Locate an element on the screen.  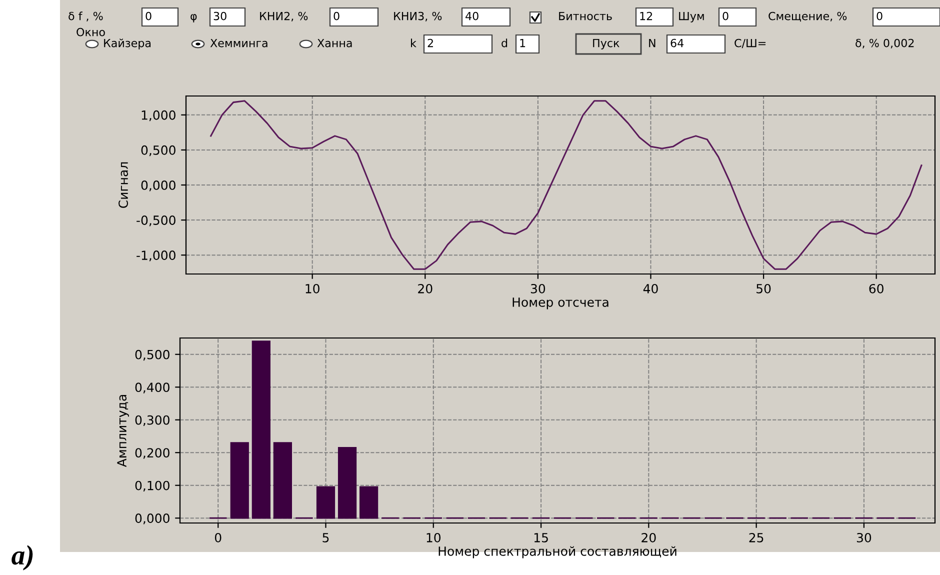
text: 64 is located at coordinates (677, 43).